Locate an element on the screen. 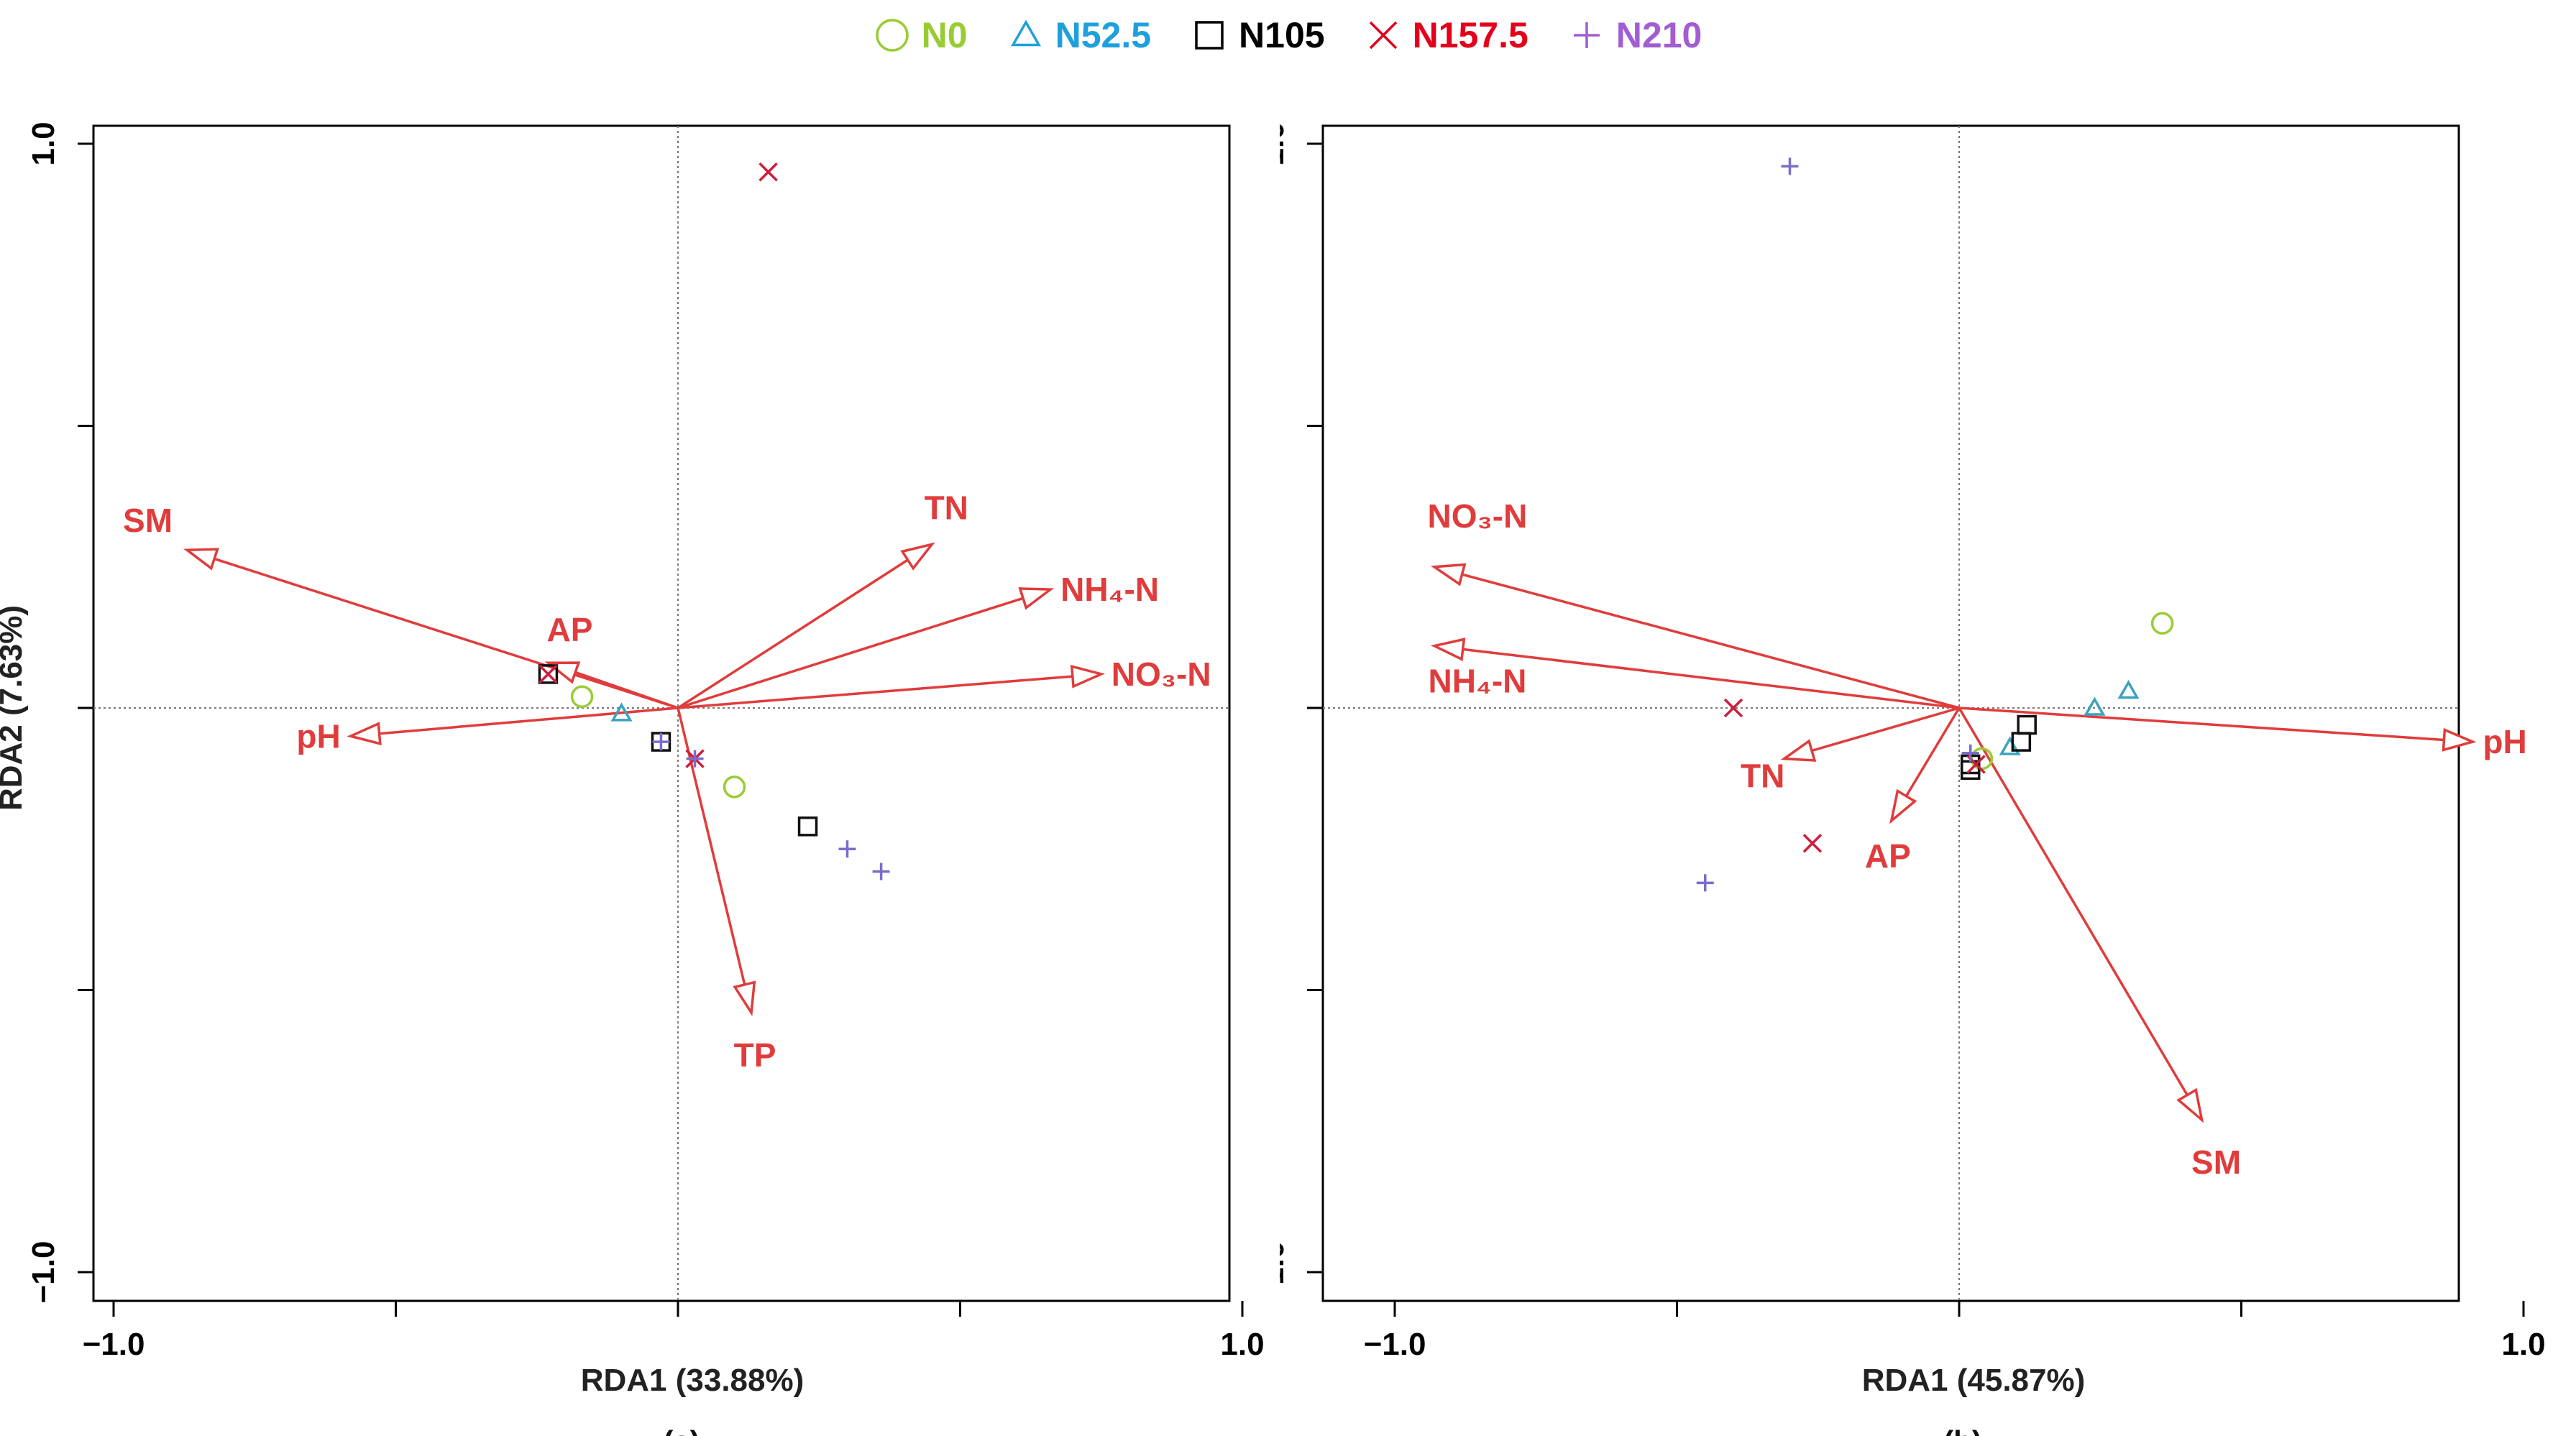  legend-item-n52-5: N52.5 is located at coordinates (1079, 35).